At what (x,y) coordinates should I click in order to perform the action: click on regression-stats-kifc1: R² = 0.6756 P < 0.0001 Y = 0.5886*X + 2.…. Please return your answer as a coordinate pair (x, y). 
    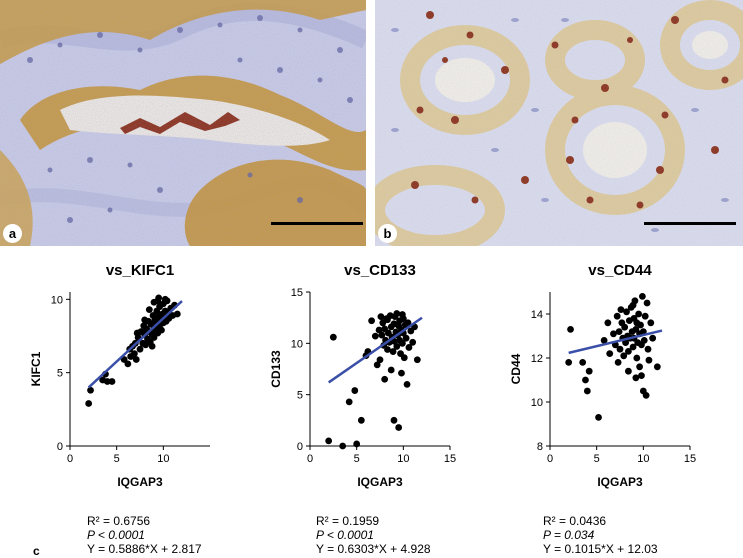
    Looking at the image, I should click on (144, 535).